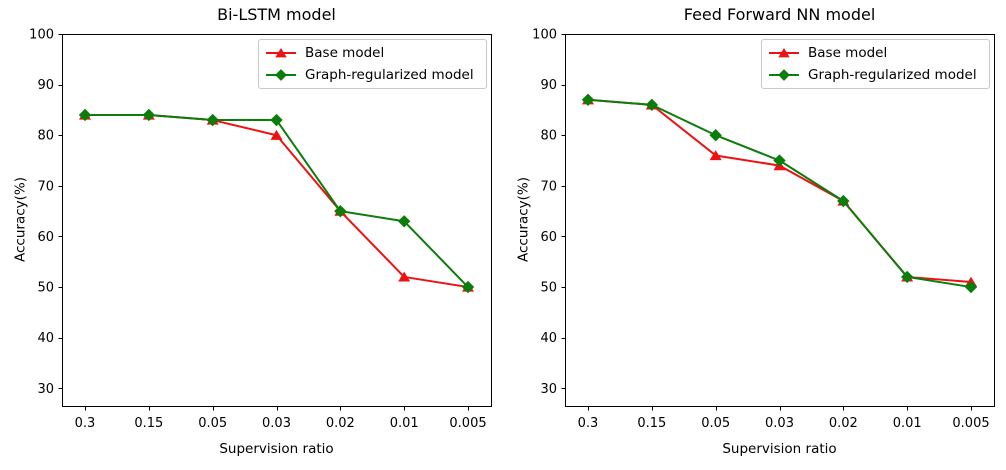  I want to click on series-line-graph-regularized-model, so click(277, 200).